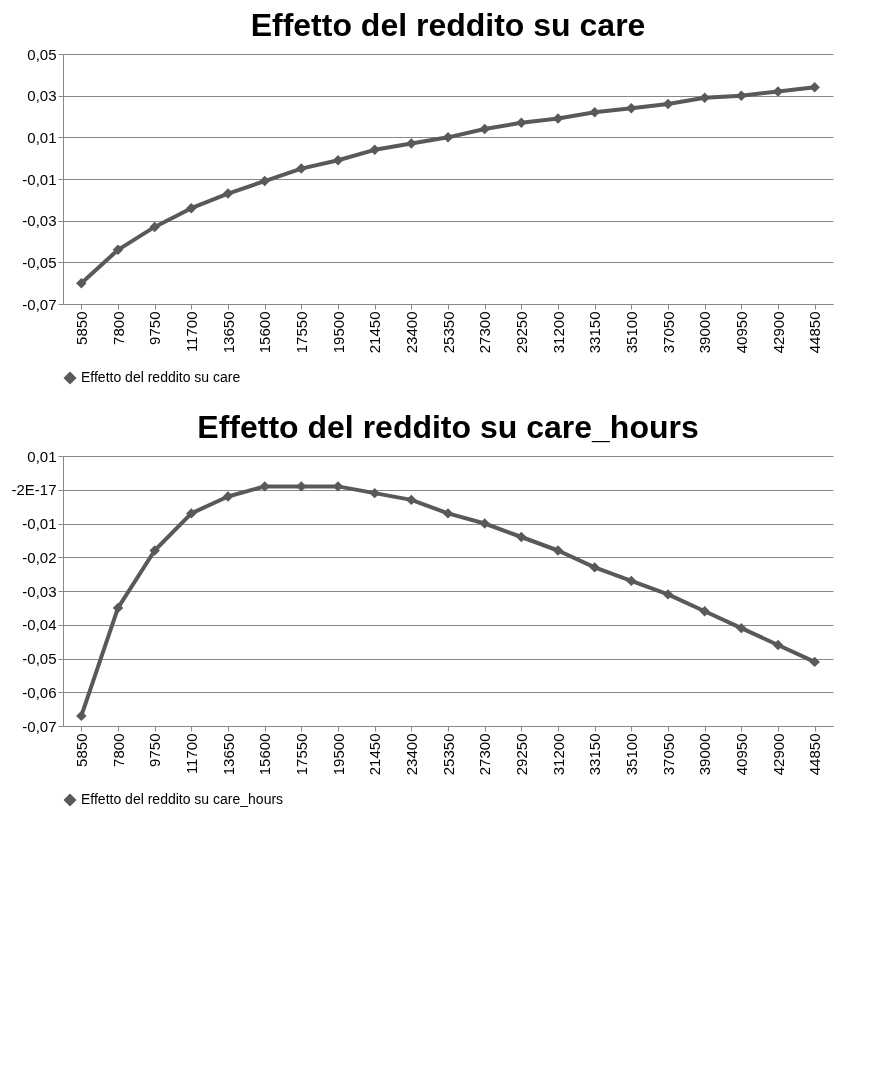 The height and width of the screenshot is (1086, 894). I want to click on y-tick-label: 0,05, so click(42, 54).